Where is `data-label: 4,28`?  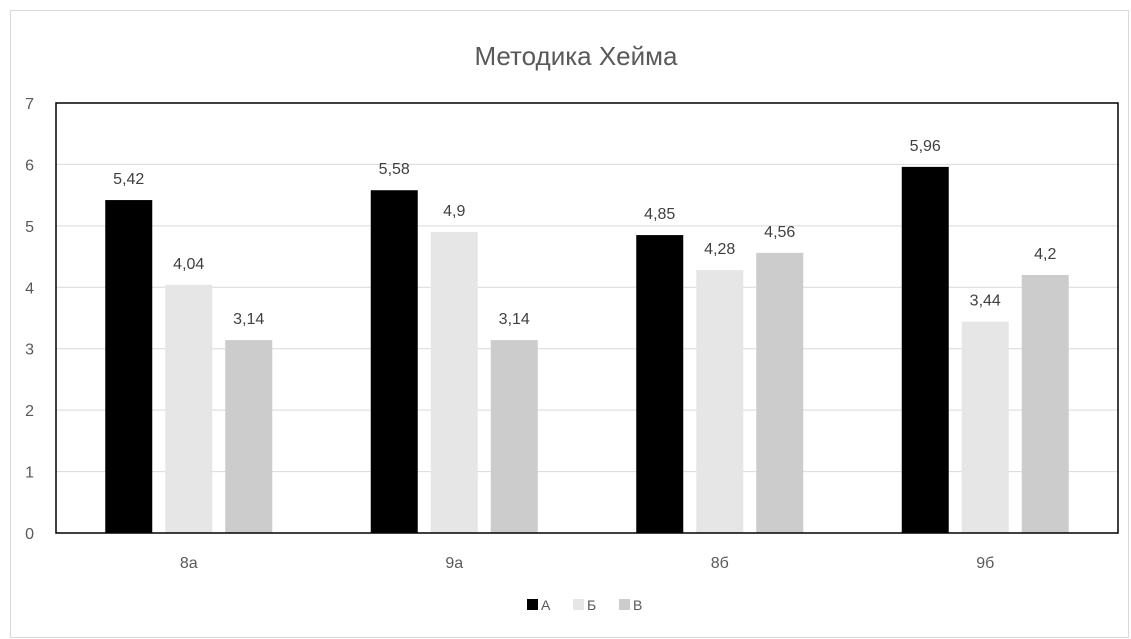 data-label: 4,28 is located at coordinates (719, 249).